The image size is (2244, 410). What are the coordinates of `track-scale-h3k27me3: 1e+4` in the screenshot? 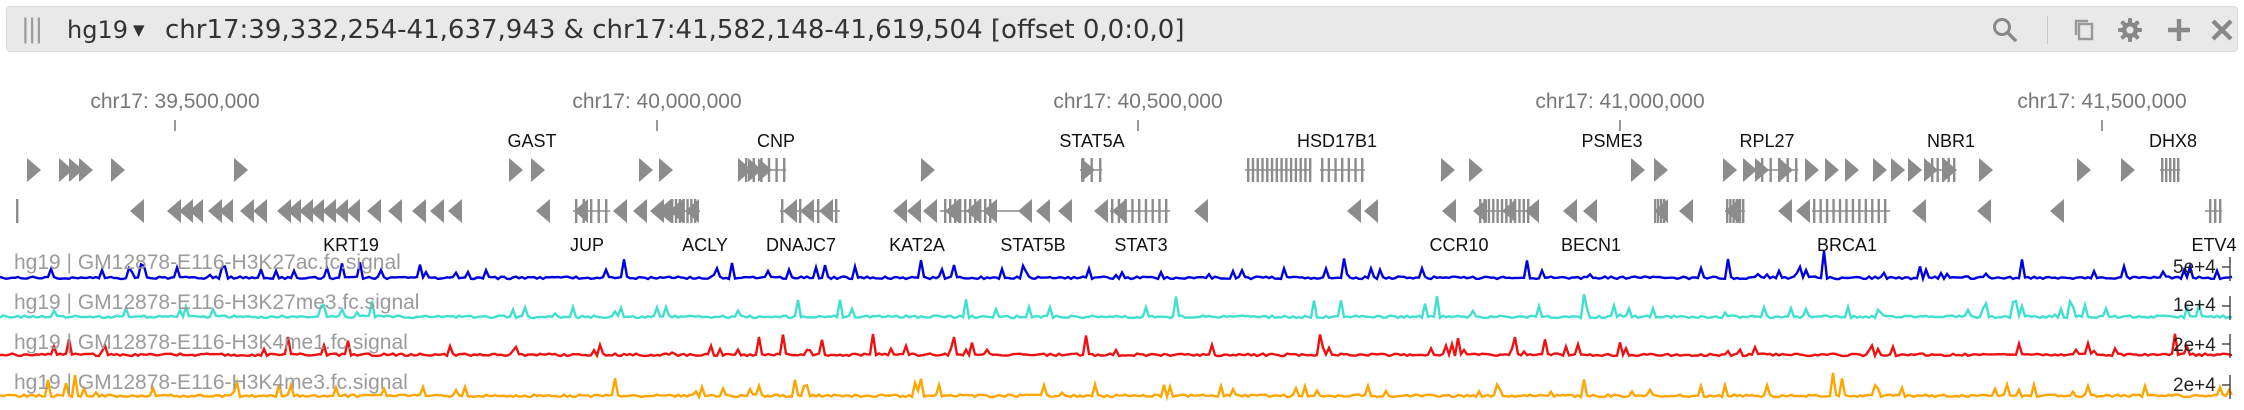 It's located at (2194, 305).